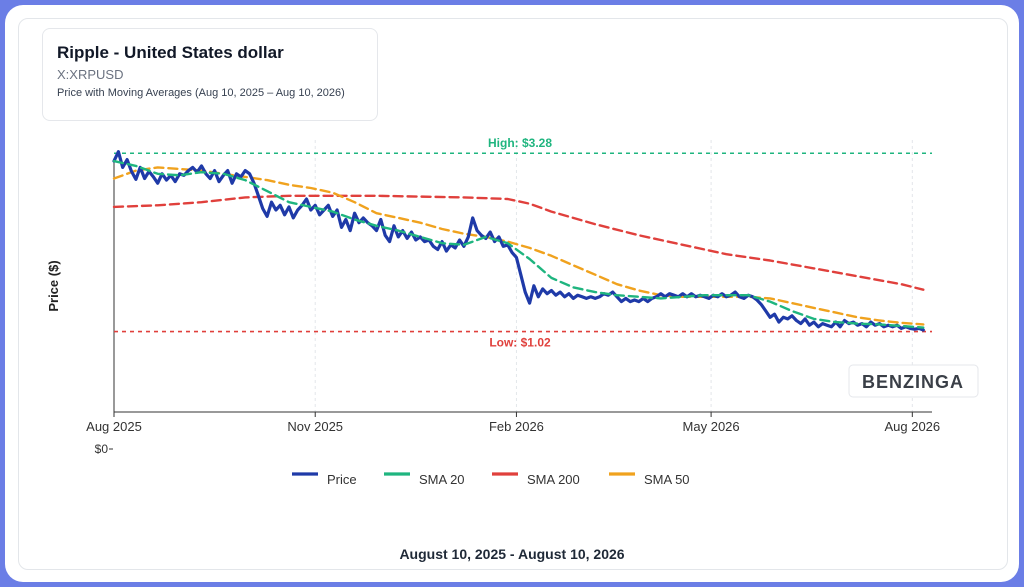 Image resolution: width=1024 pixels, height=587 pixels. I want to click on ticker-symbol: X:XRPUSD, so click(90, 74).